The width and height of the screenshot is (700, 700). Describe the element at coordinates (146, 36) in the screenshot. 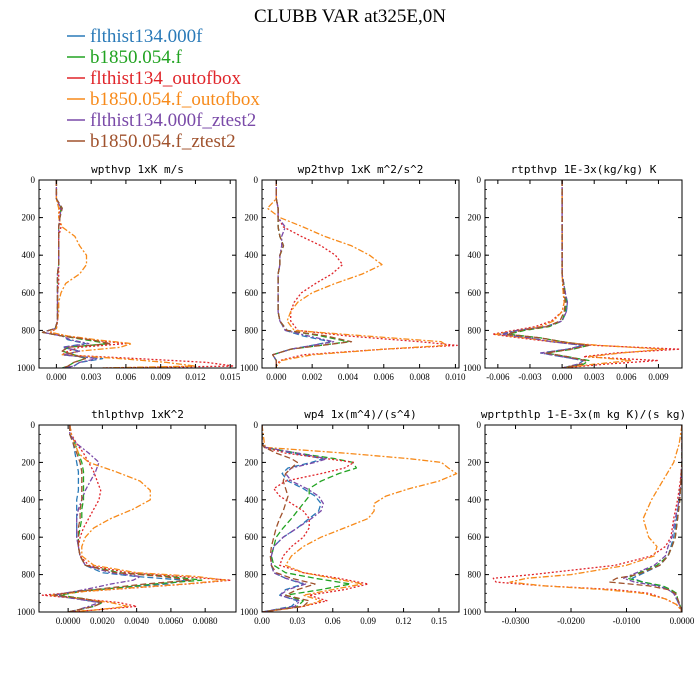

I see `legend-entry-1: flthist134.000f` at that location.